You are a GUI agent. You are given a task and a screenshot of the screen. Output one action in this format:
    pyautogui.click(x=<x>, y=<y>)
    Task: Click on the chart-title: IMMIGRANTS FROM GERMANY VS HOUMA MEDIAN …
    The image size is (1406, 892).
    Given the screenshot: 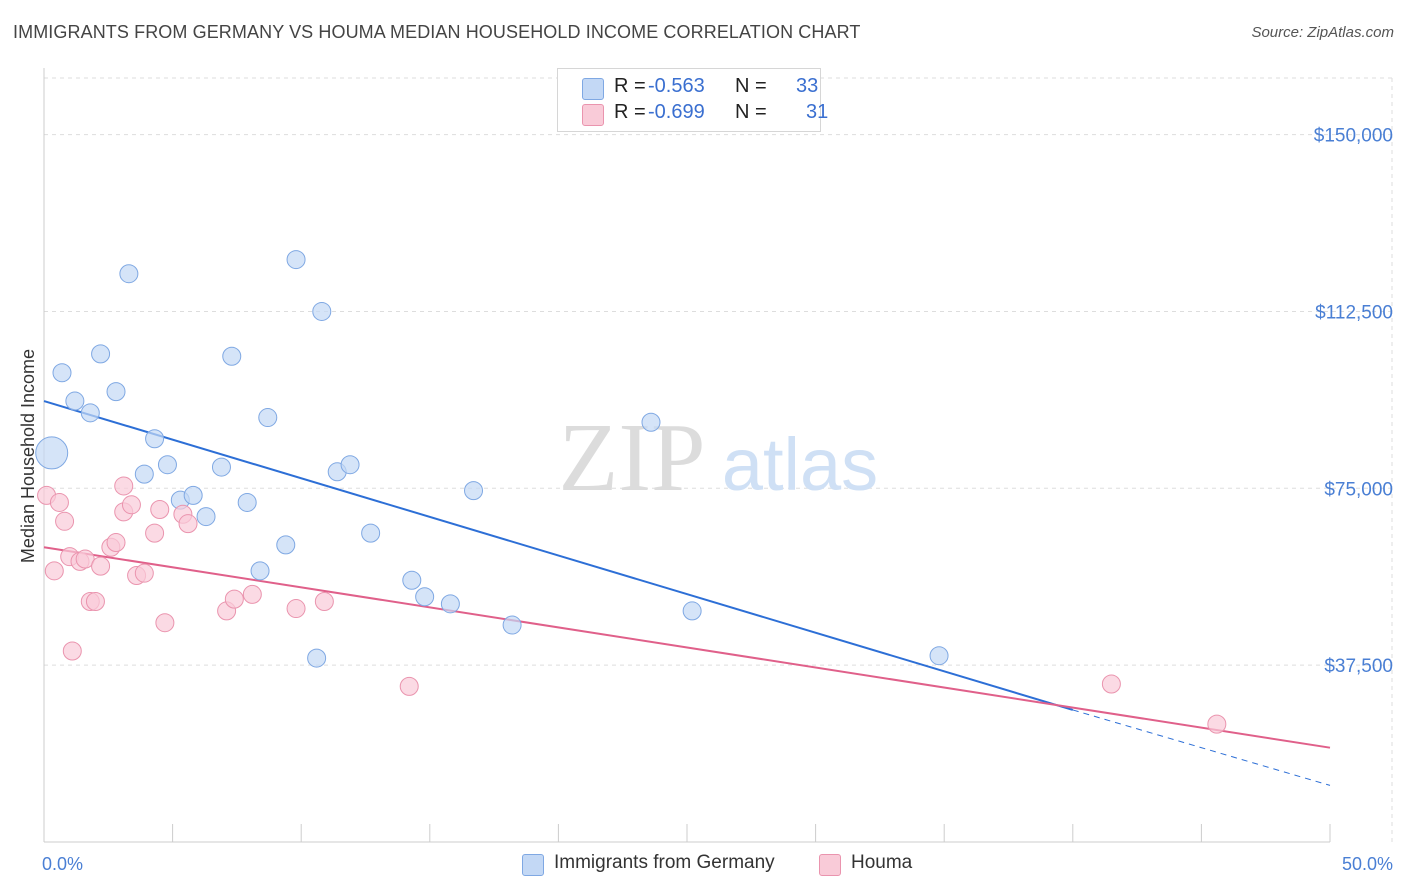 What is the action you would take?
    pyautogui.click(x=437, y=32)
    